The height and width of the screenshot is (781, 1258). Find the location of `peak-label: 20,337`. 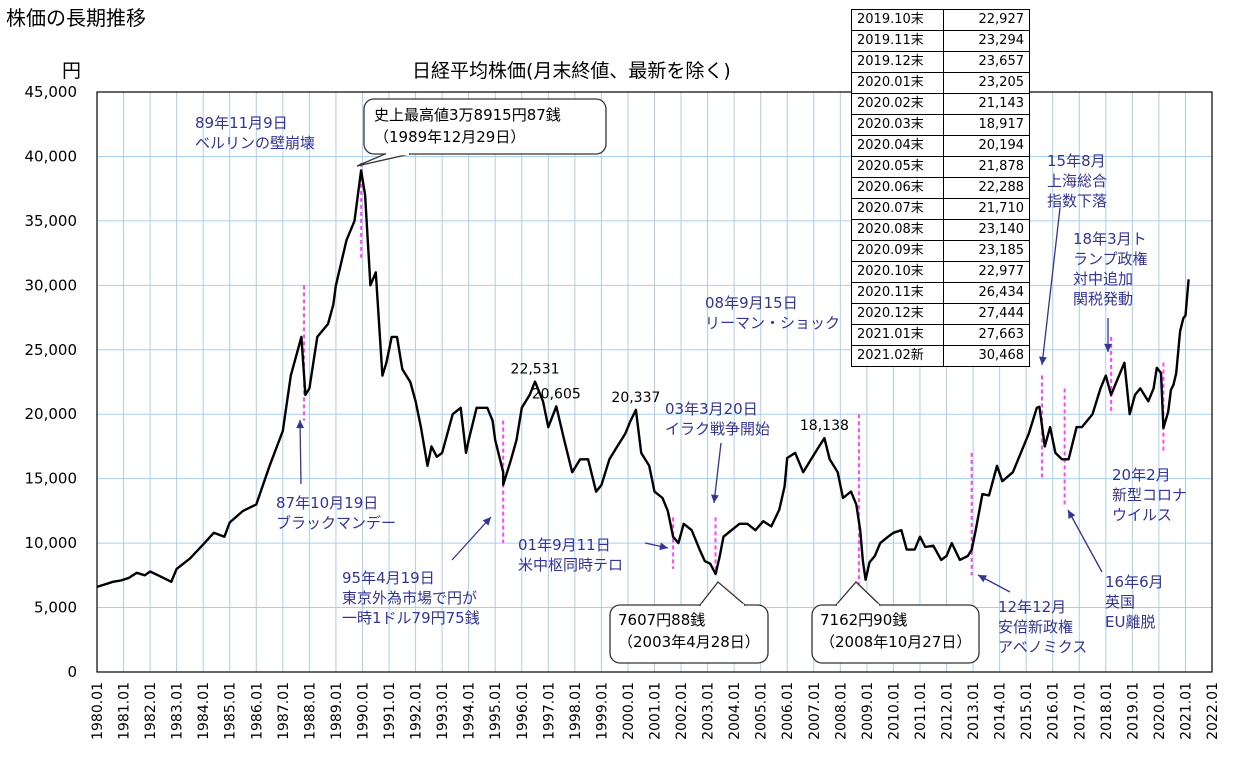

peak-label: 20,337 is located at coordinates (635, 398).